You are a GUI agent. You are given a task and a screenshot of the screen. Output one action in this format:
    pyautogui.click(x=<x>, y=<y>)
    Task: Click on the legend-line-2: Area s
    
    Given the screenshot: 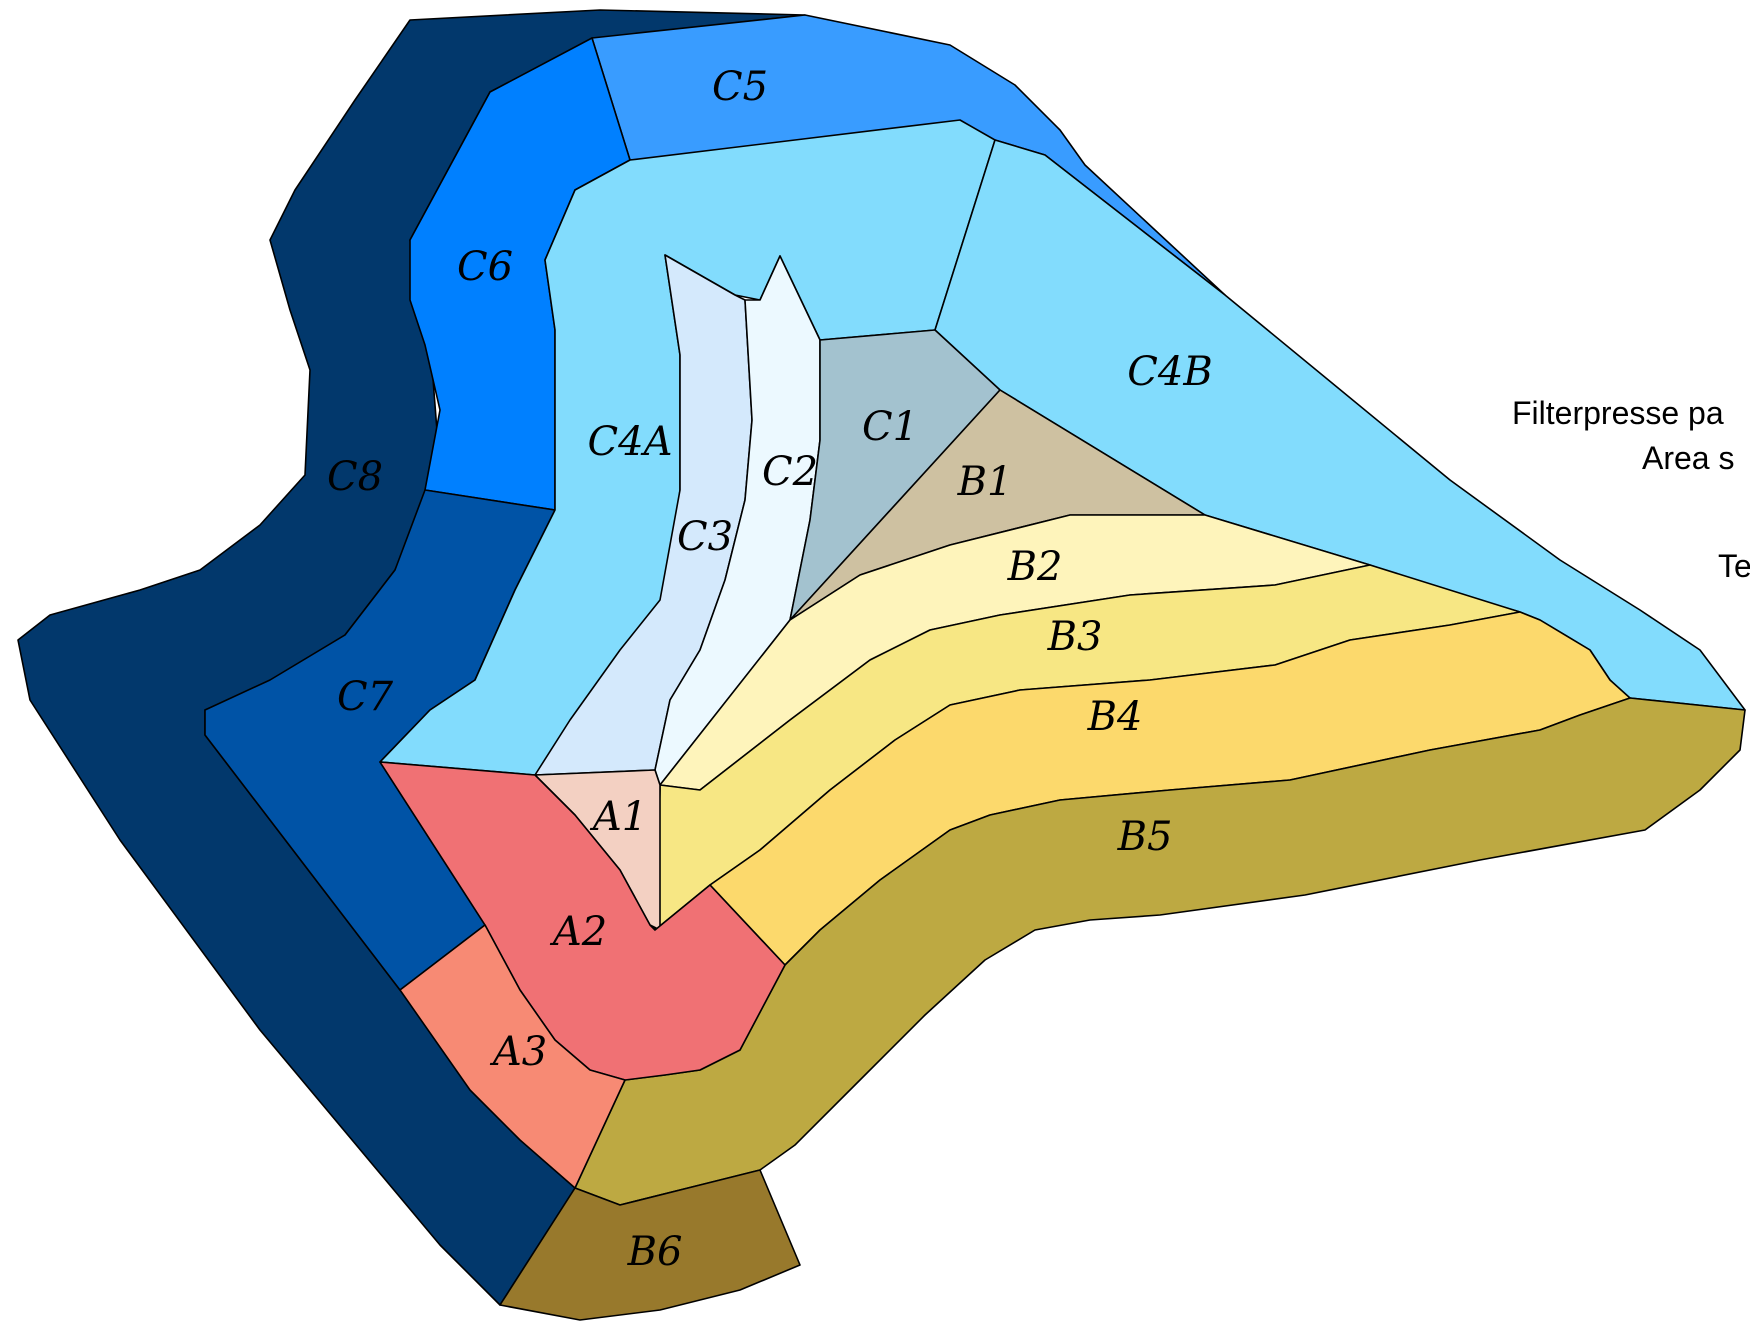 What is the action you would take?
    pyautogui.click(x=1688, y=458)
    